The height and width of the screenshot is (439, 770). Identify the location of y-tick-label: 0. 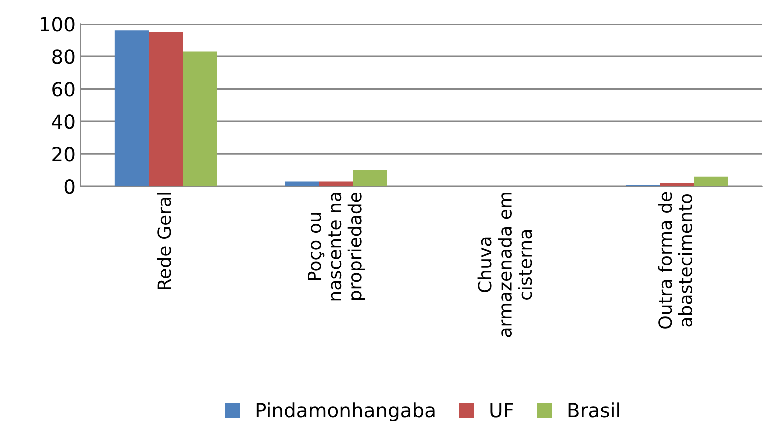
(69, 187).